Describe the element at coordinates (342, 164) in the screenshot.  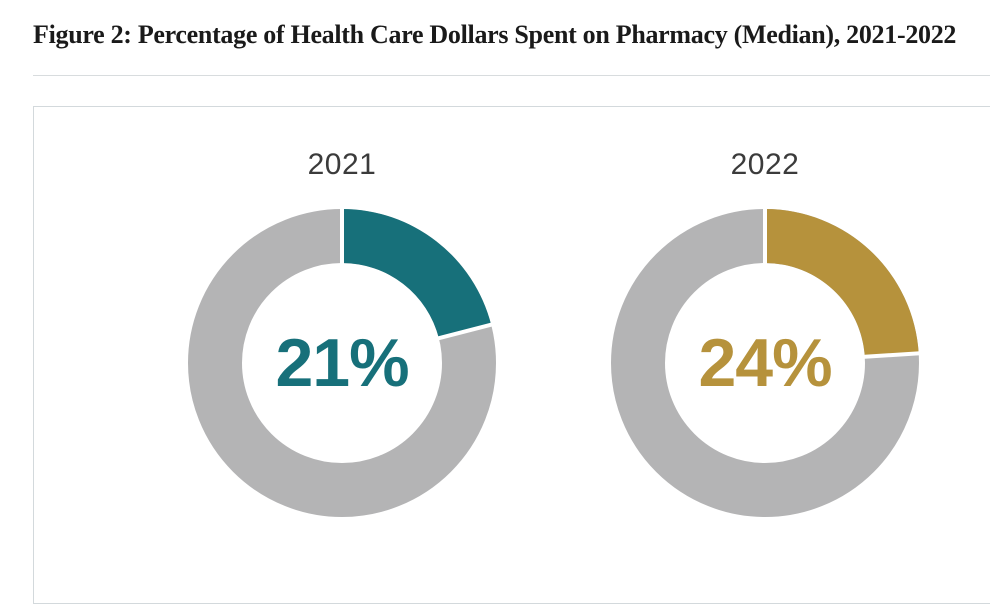
I see `year-label-2021: 2021` at that location.